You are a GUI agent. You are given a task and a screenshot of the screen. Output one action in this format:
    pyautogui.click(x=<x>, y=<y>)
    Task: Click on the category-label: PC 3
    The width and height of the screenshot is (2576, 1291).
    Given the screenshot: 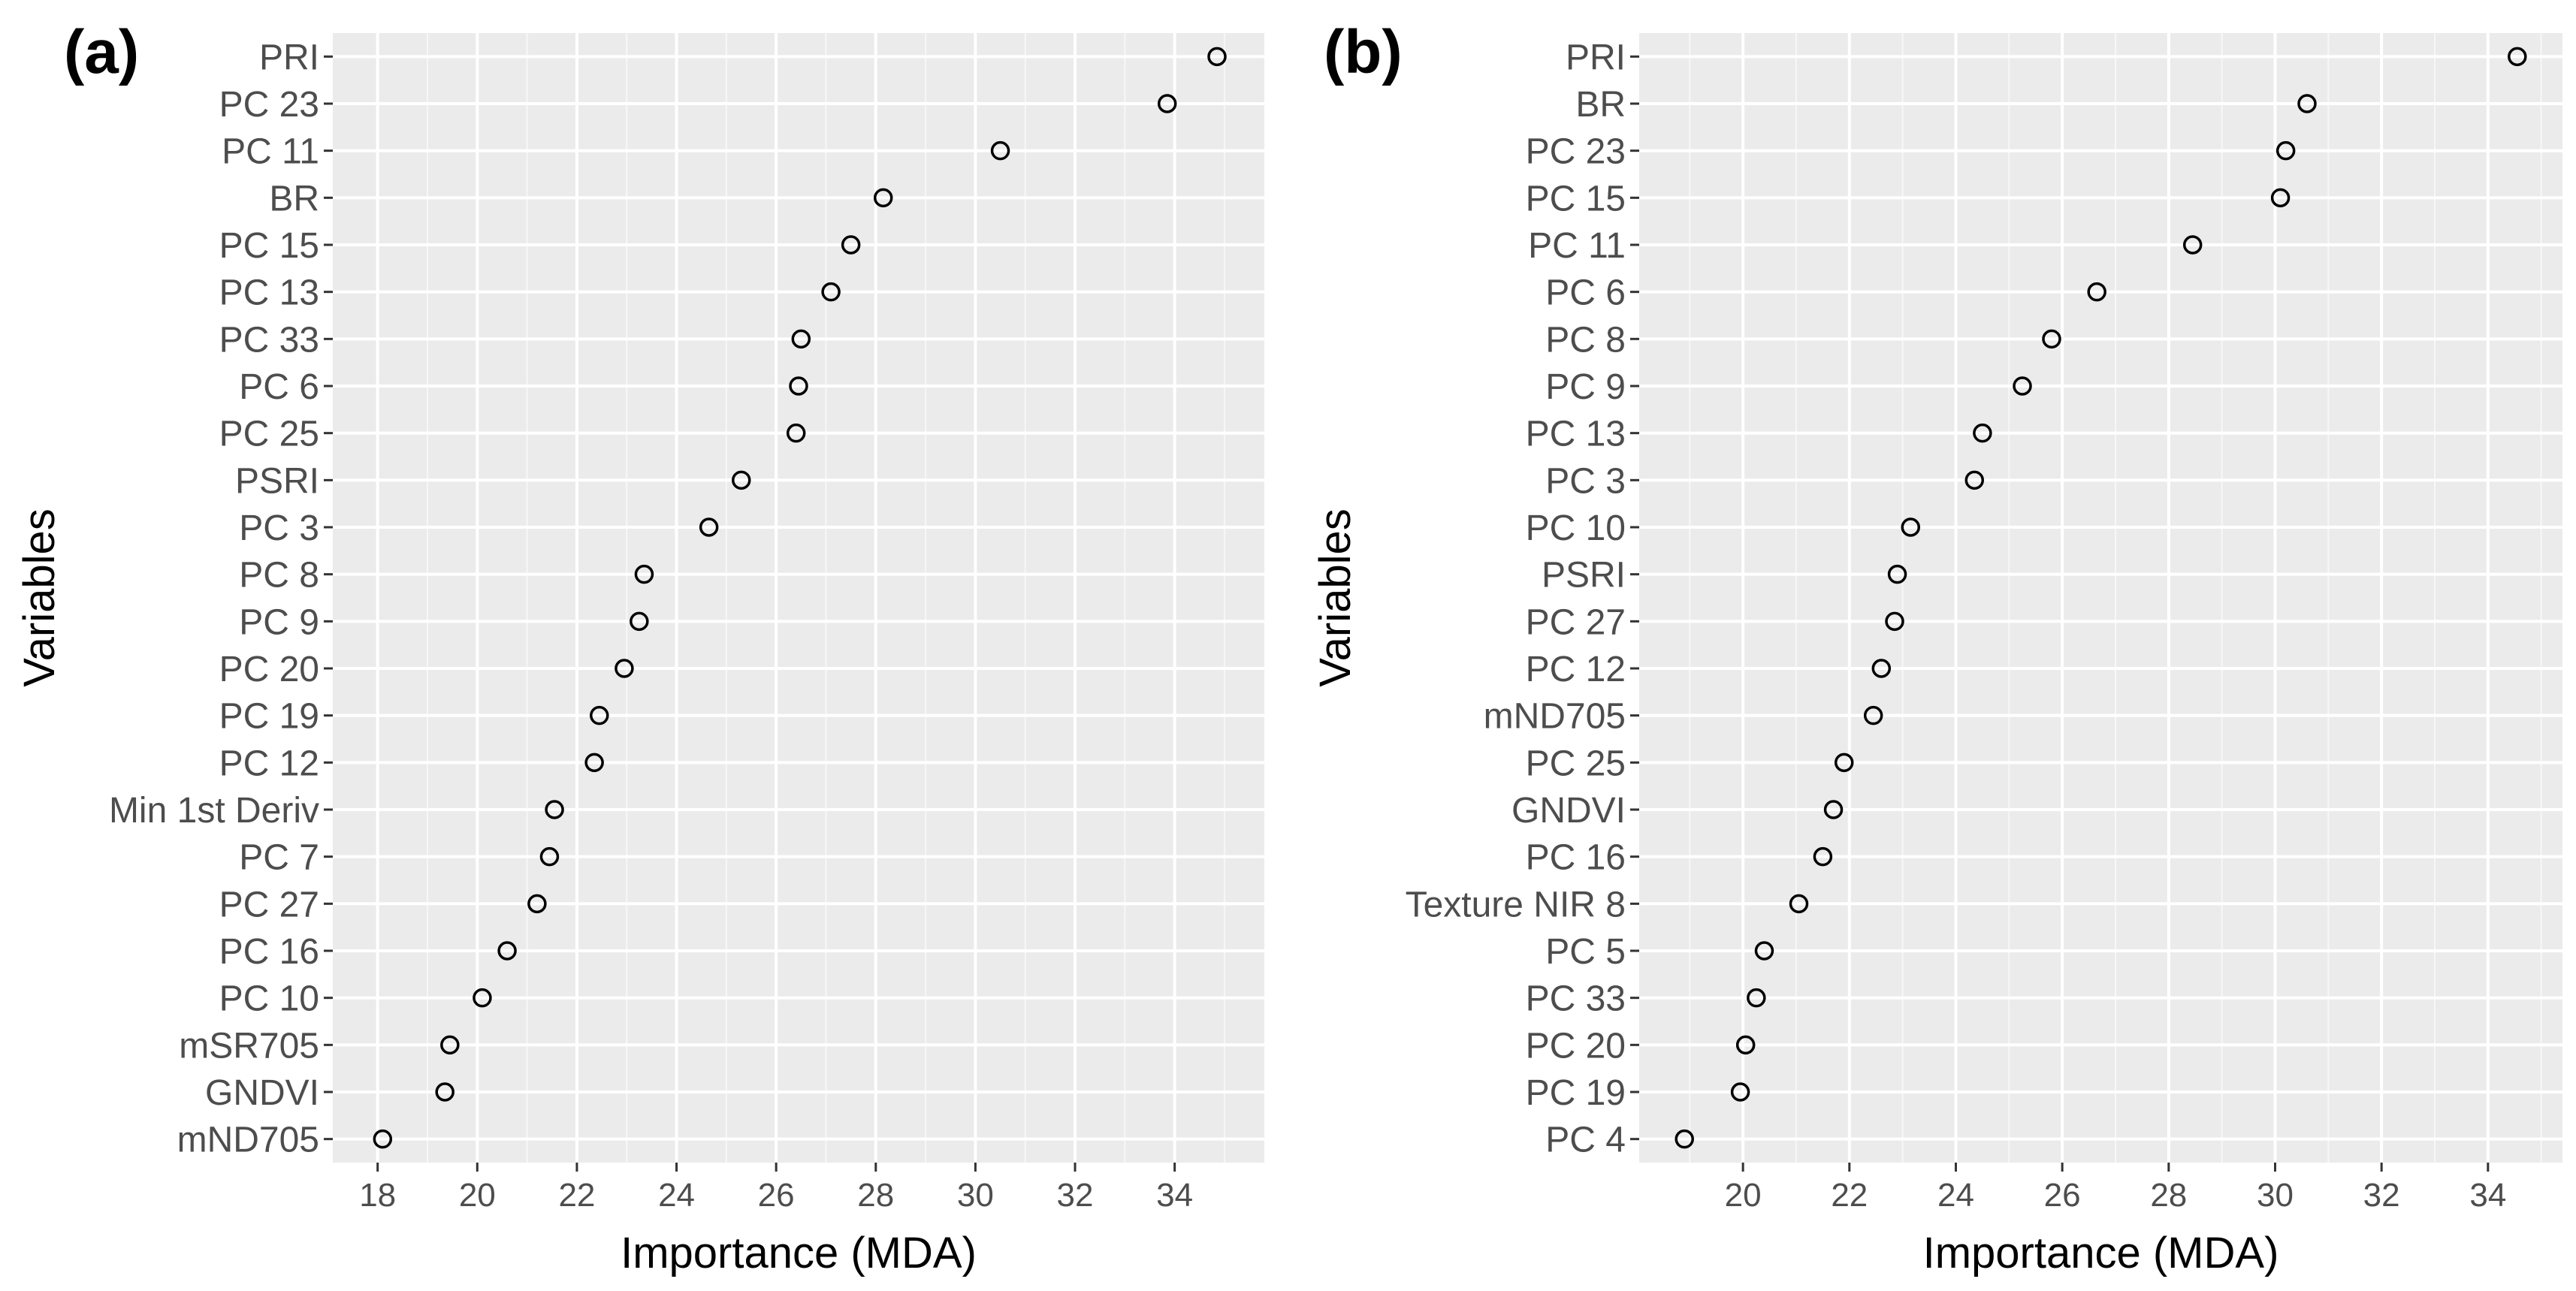 What is the action you would take?
    pyautogui.click(x=1585, y=481)
    